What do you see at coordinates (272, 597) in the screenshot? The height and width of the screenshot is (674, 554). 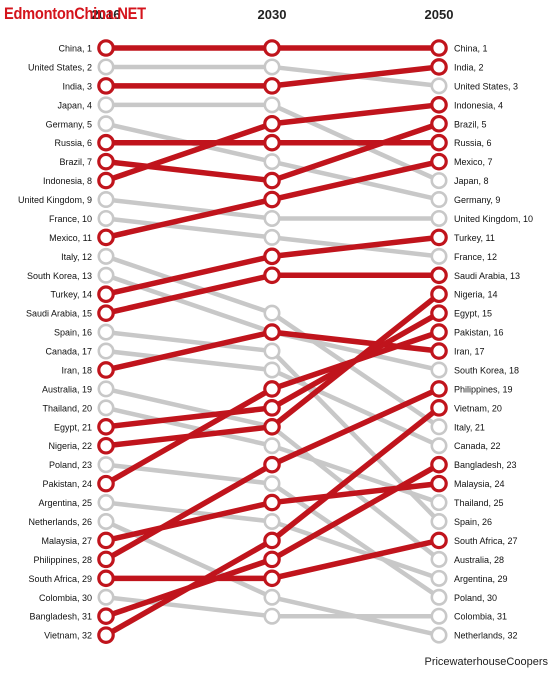 I see `node-netherlands-2030` at bounding box center [272, 597].